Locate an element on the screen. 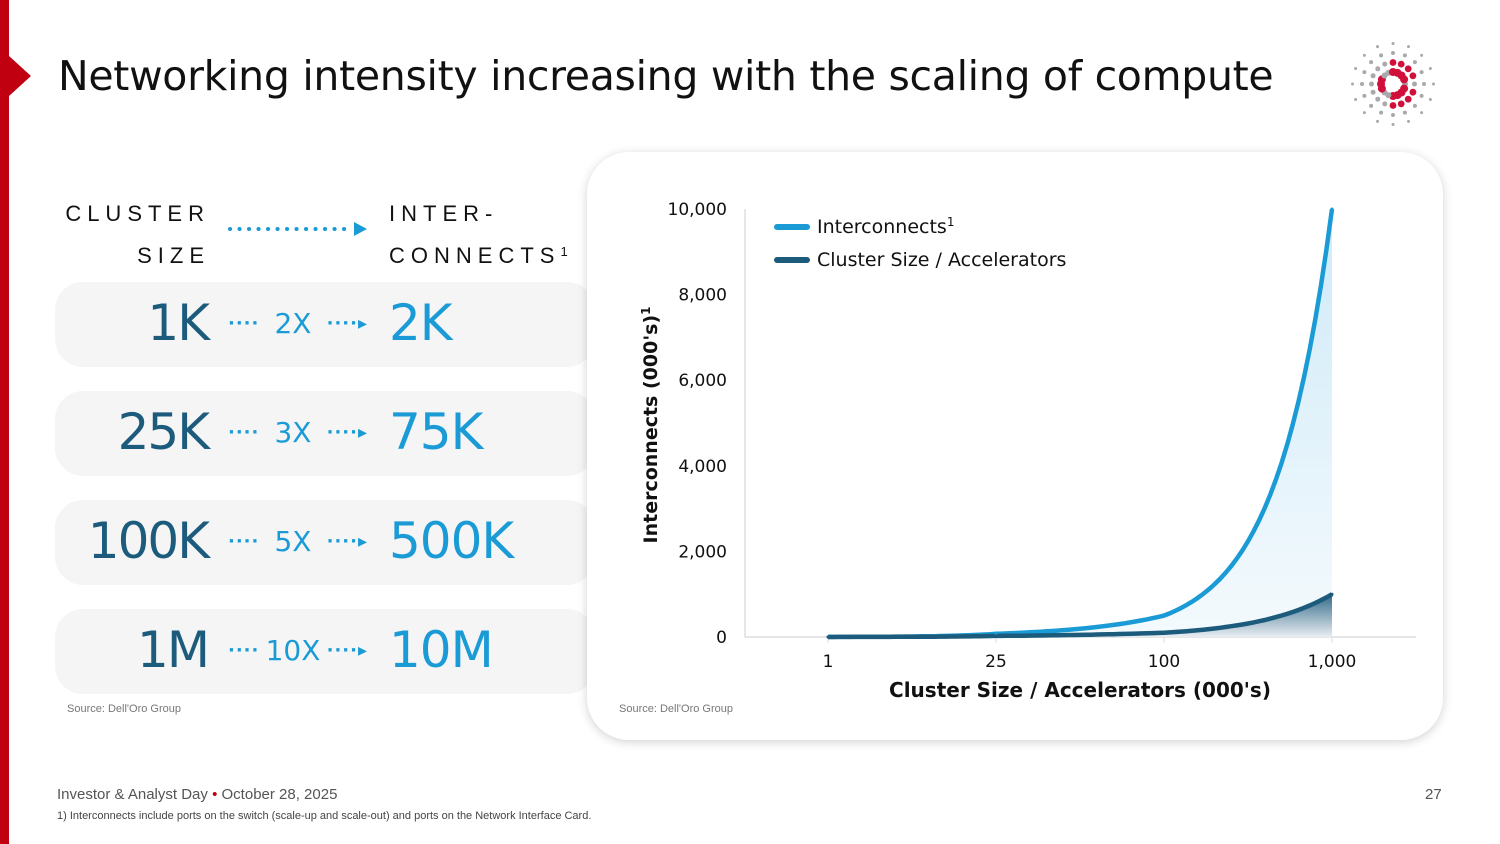 Image resolution: width=1500 pixels, height=844 pixels. multiplier-arrow: ···· 10X ····▸ is located at coordinates (298, 650).